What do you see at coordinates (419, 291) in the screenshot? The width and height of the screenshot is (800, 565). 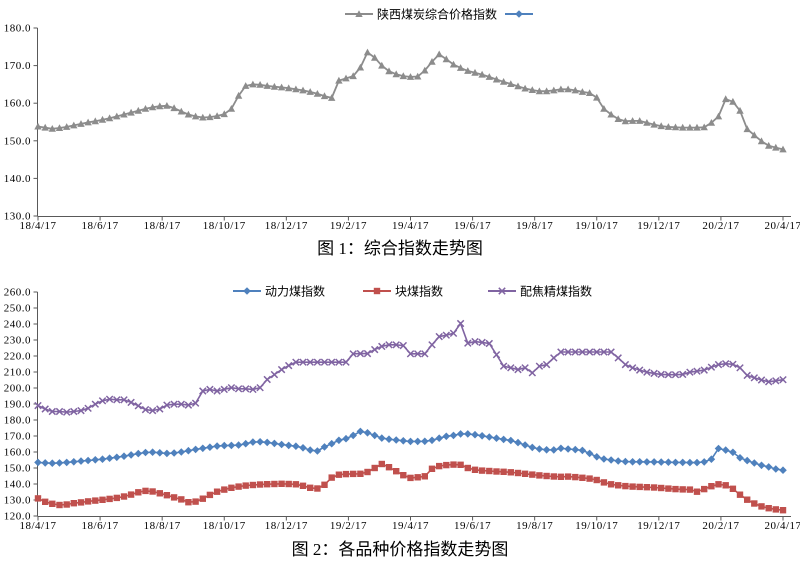 I see `legend-label: 块煤指数` at bounding box center [419, 291].